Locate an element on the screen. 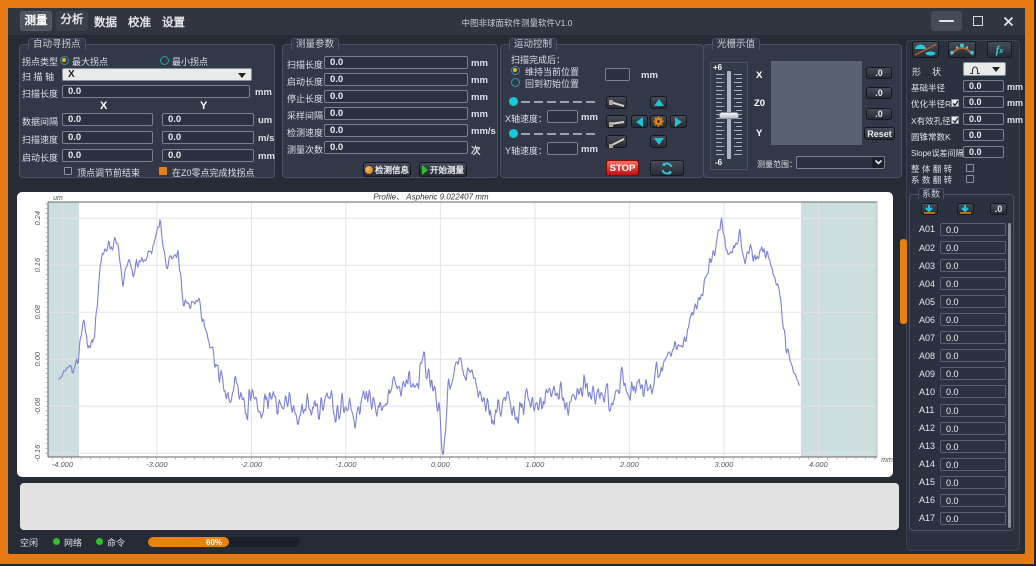 The width and height of the screenshot is (1036, 566). svg-text: -0.08 is located at coordinates (37, 406).